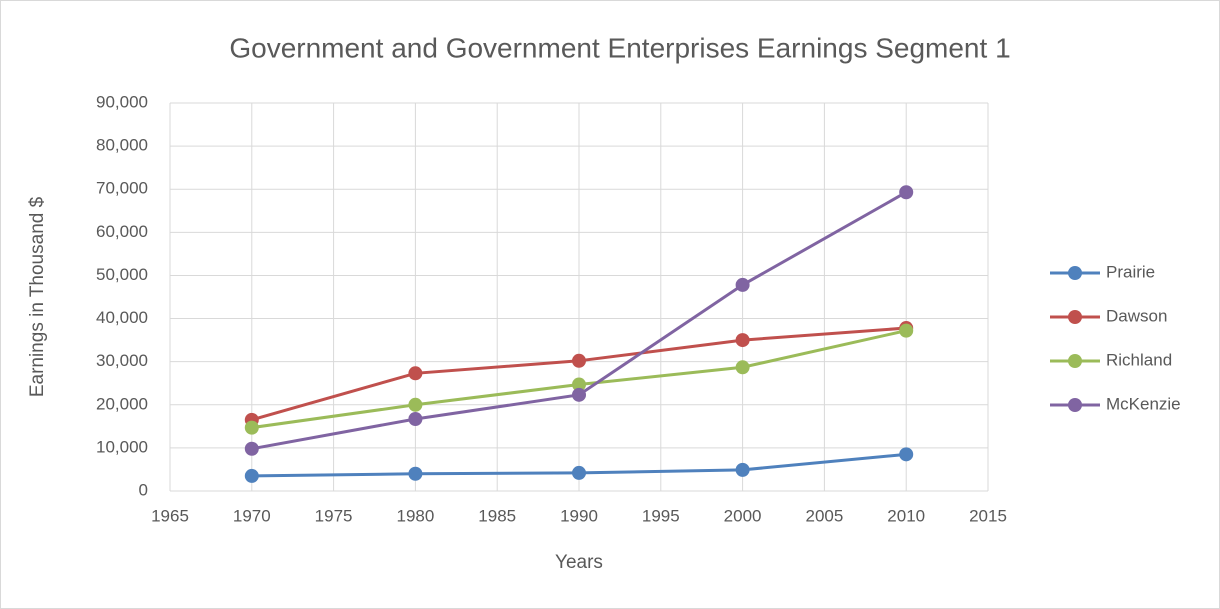 This screenshot has width=1220, height=609. I want to click on legend-label: Richland, so click(1139, 359).